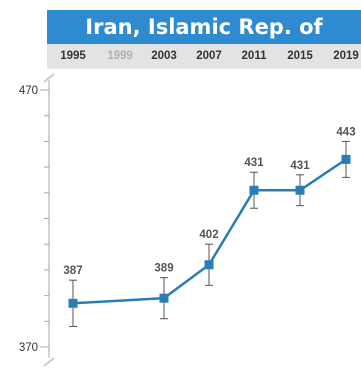  I want to click on year-header: 1995 1999 2003 2007 2011 2015 2019, so click(204, 56).